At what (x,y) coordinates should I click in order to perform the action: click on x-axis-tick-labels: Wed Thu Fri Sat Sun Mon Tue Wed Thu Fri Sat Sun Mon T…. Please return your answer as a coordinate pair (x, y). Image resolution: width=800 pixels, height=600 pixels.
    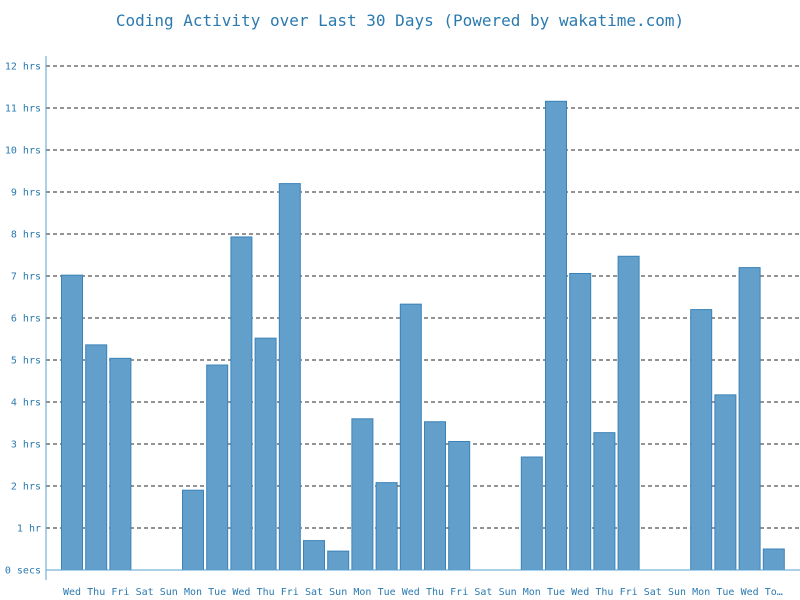
    Looking at the image, I should click on (423, 592).